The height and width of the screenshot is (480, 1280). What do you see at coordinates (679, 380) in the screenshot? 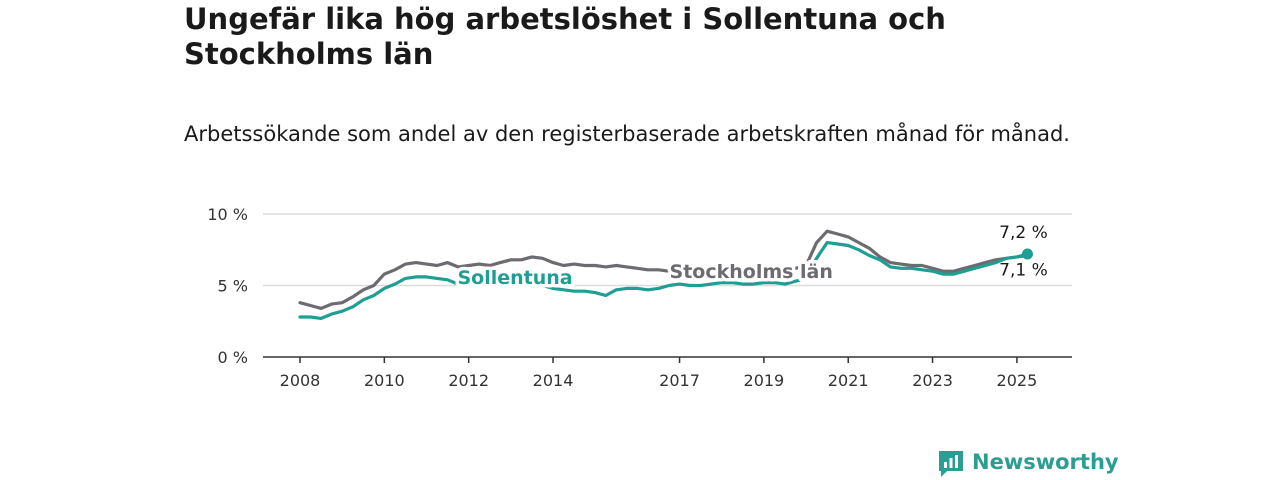
I see `x-tick-label: 2017` at bounding box center [679, 380].